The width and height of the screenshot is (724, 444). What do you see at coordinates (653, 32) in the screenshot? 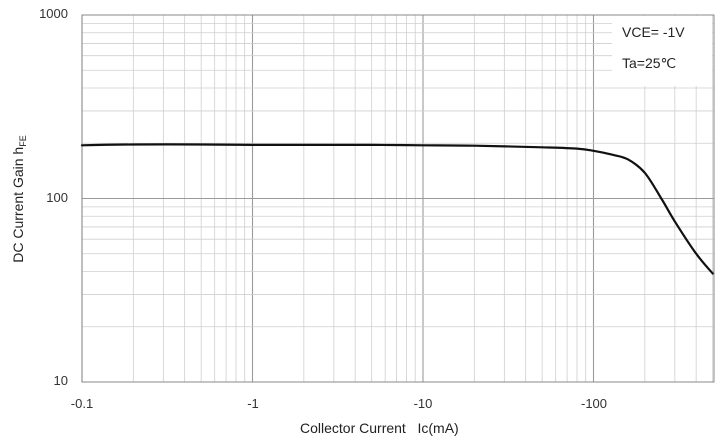
I see `annotation-vce: VCE= -1V` at bounding box center [653, 32].